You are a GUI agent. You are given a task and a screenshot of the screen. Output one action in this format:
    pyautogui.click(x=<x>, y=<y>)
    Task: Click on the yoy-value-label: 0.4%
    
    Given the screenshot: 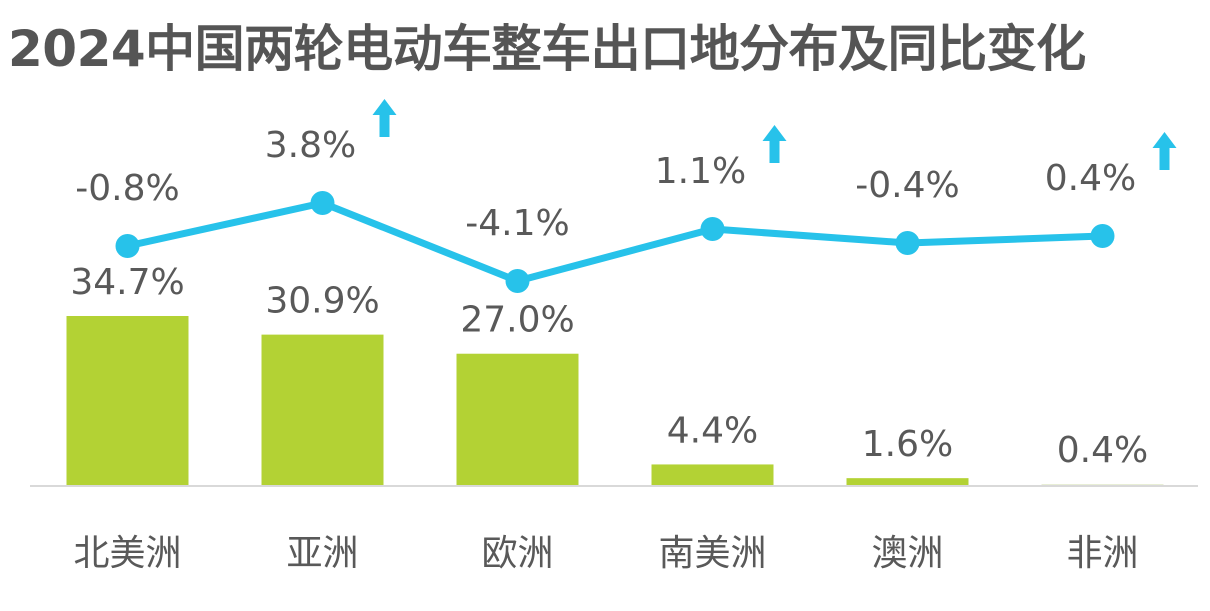 What is the action you would take?
    pyautogui.click(x=1090, y=178)
    